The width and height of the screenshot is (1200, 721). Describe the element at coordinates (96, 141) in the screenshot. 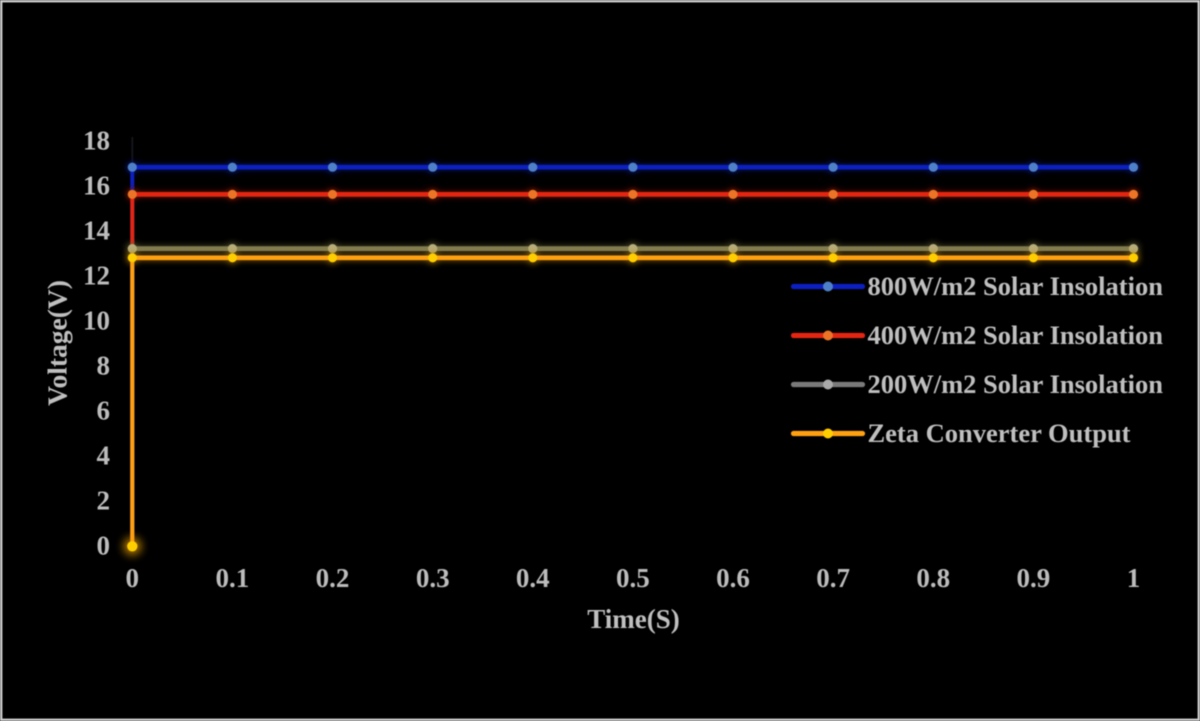

I see `svg-text: 18` at that location.